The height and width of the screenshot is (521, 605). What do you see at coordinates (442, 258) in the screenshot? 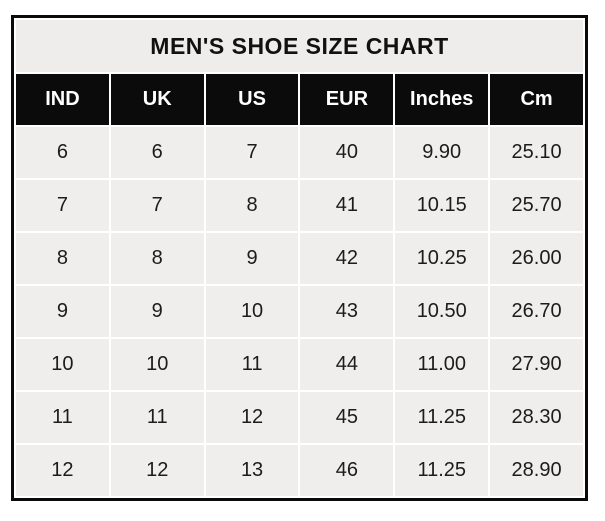
I see `size-cell: 10.25` at bounding box center [442, 258].